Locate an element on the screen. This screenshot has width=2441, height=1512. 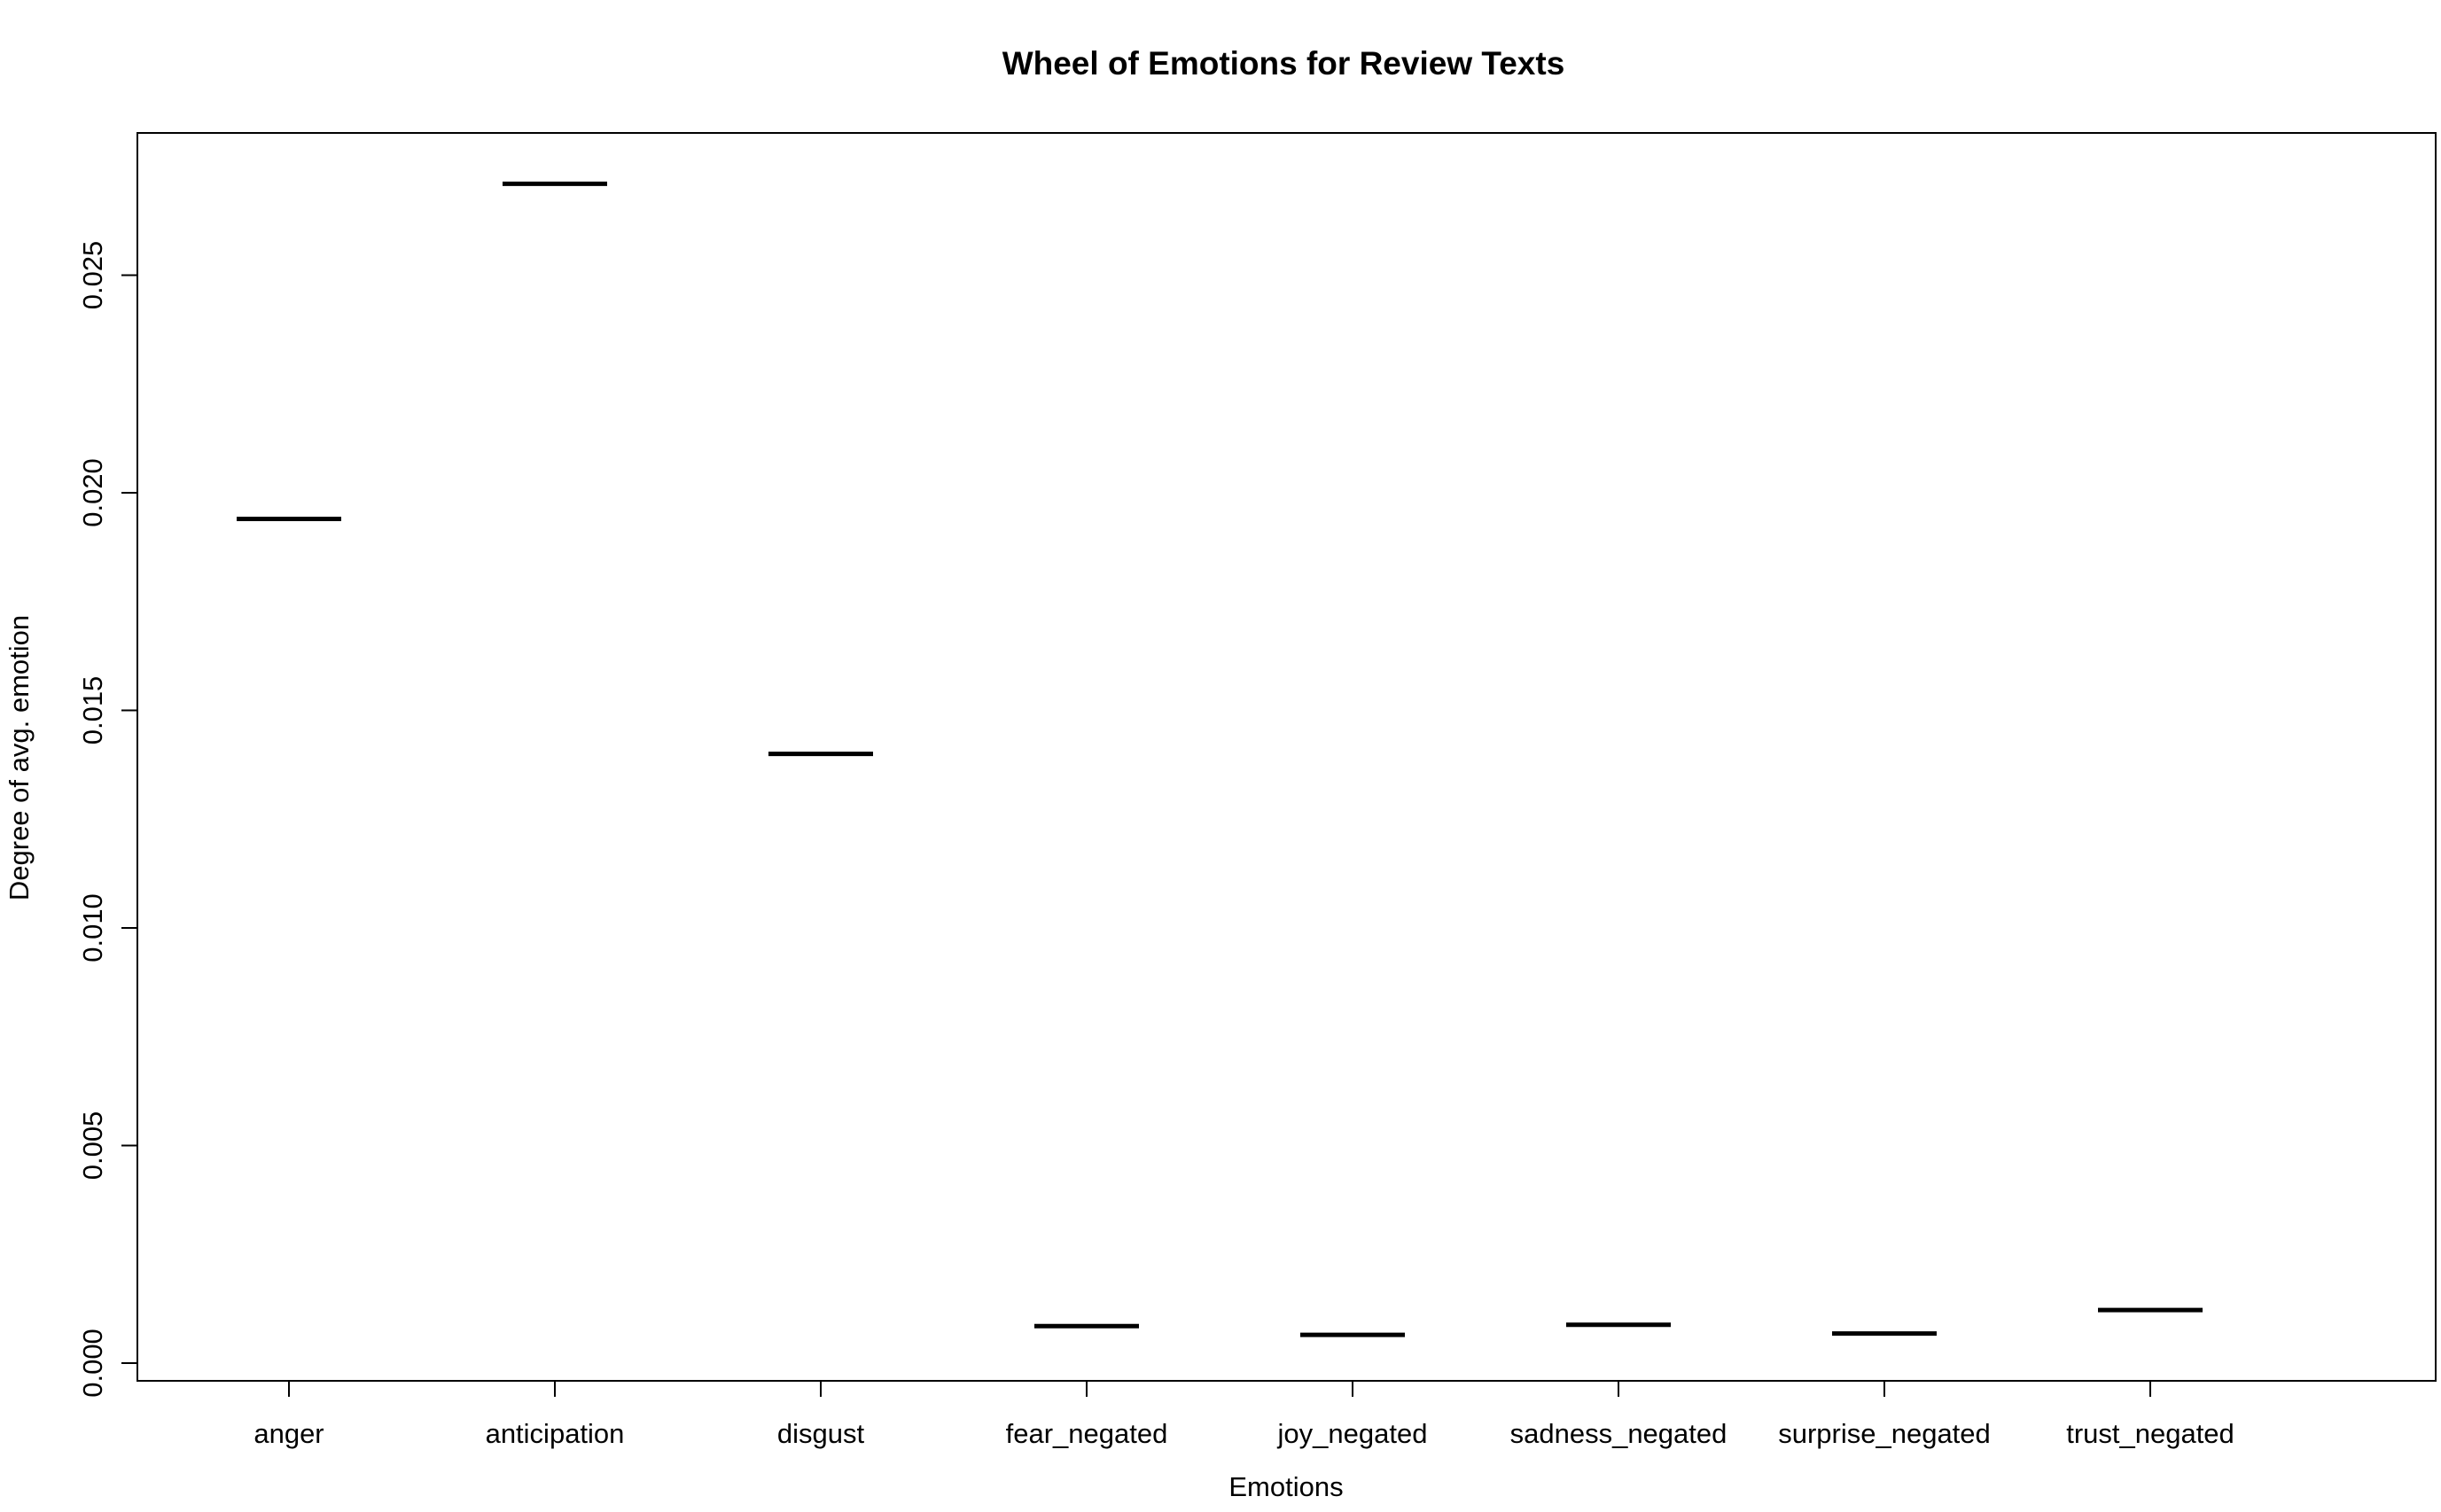
chart-title: Wheel of Emotions for Review Texts is located at coordinates (1283, 63).